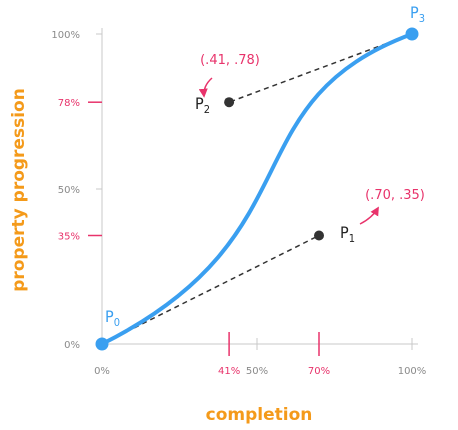  Describe the element at coordinates (260, 354) in the screenshot. I see `x-tick-group: 0% 41% 50% 70% 100%` at that location.